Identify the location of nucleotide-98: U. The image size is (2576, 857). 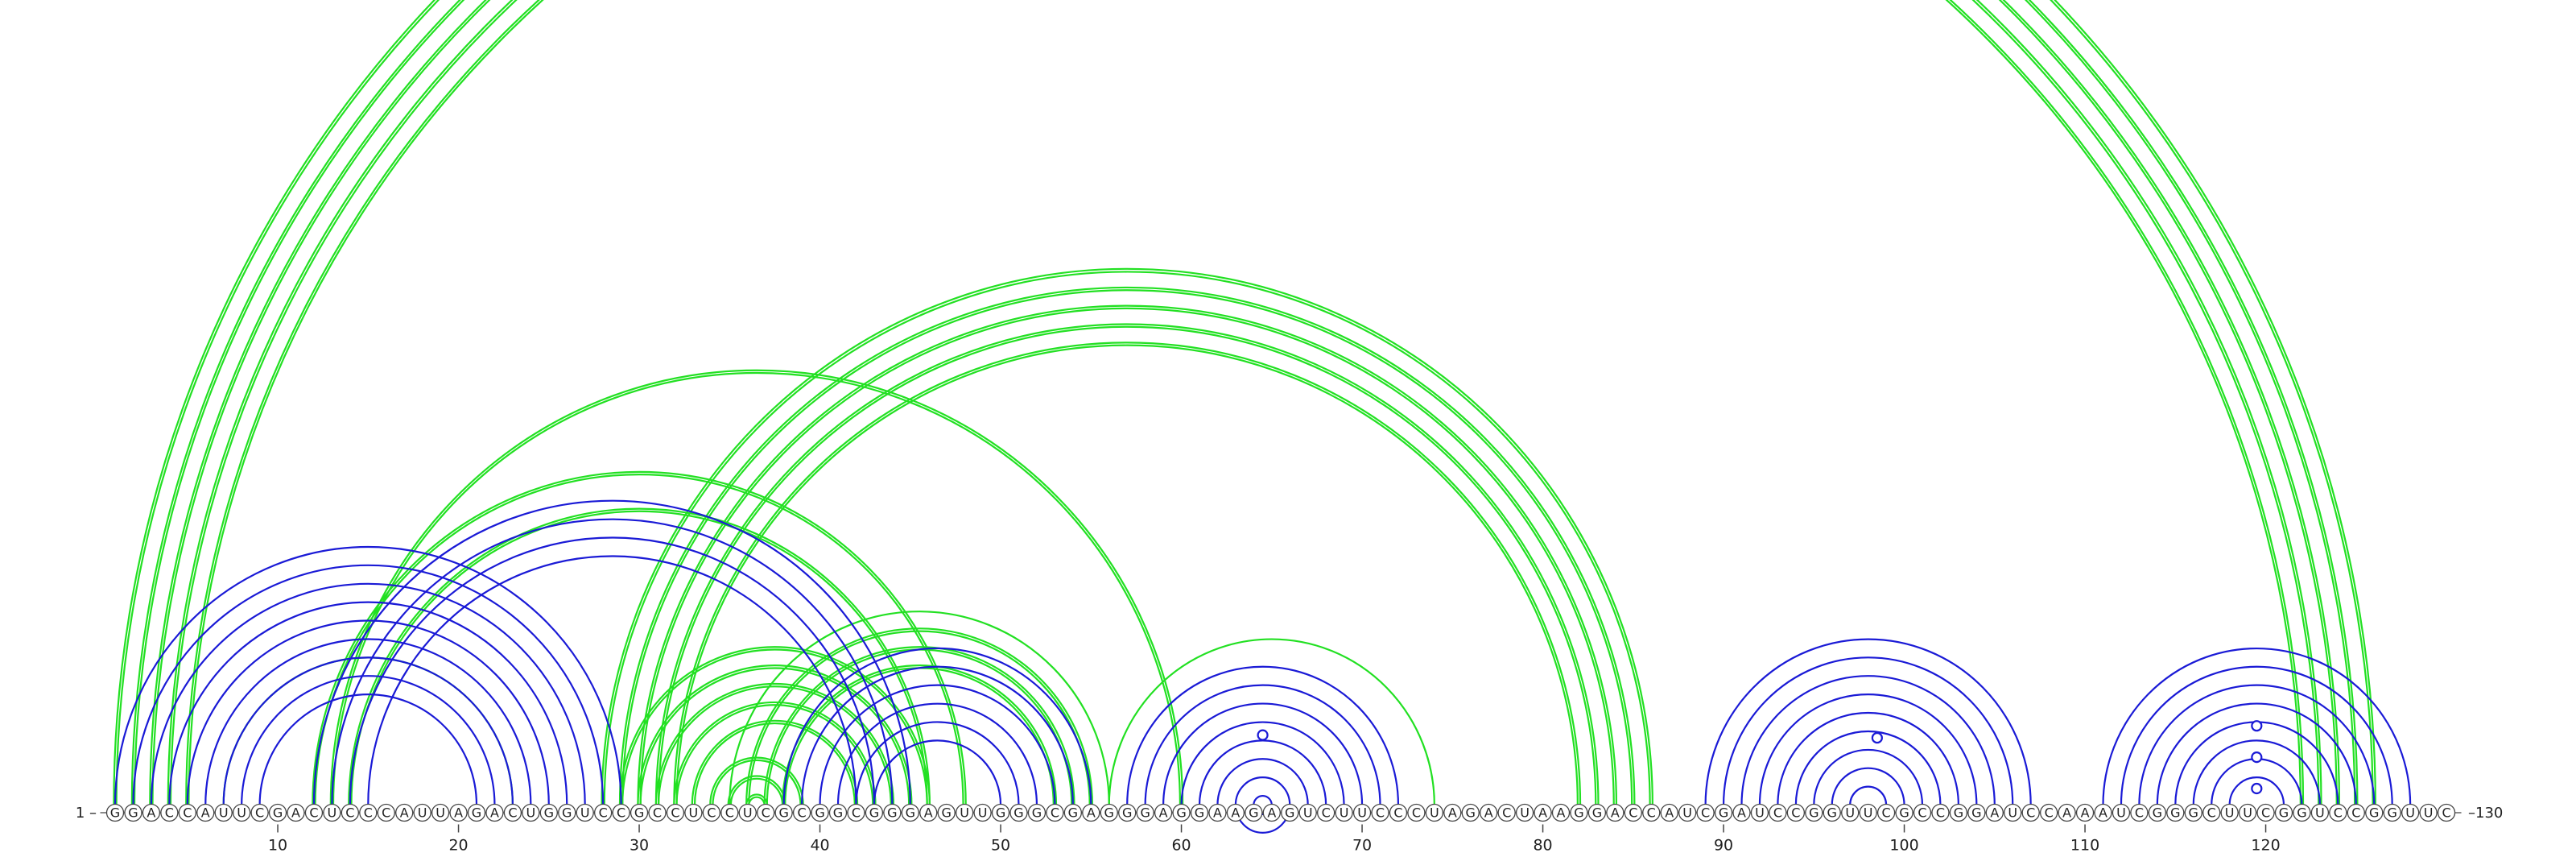
(1868, 812).